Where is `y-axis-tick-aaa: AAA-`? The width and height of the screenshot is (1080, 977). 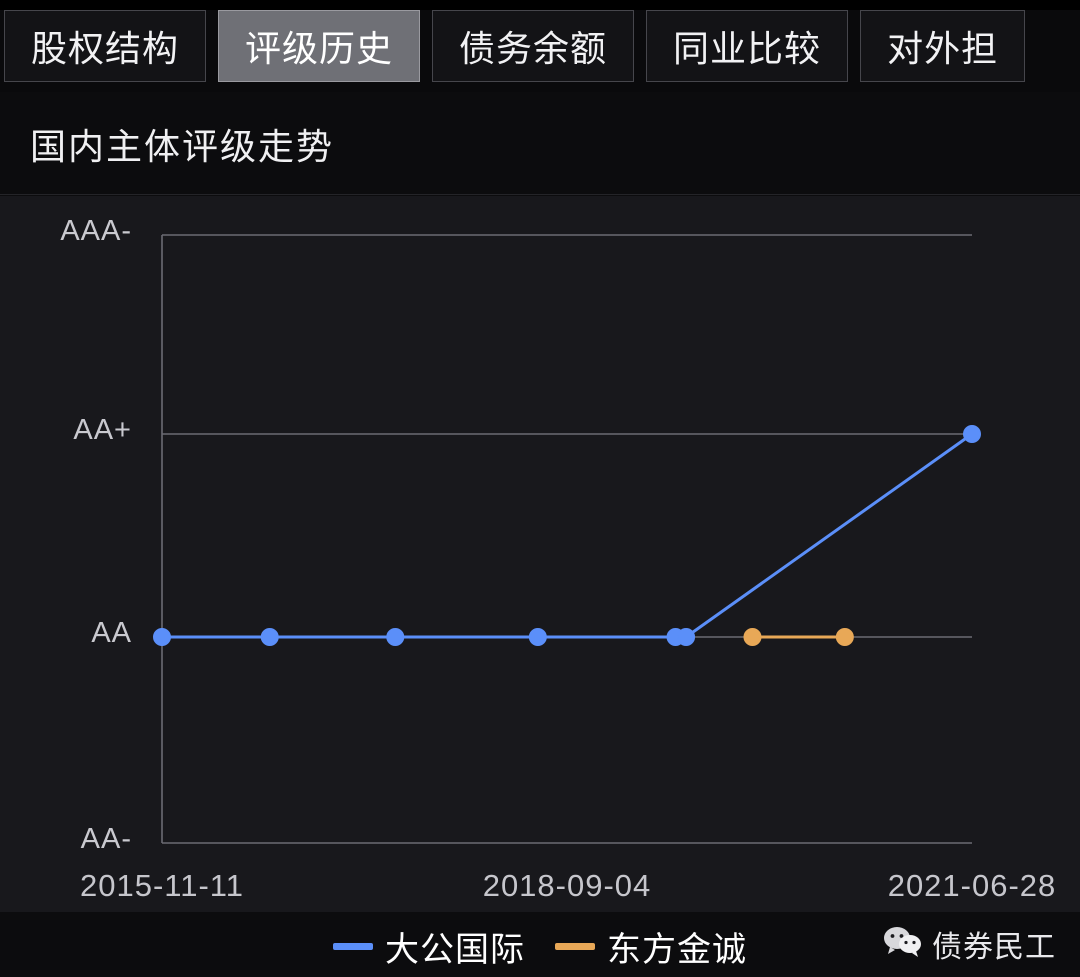
y-axis-tick-aaa: AAA- is located at coordinates (75, 231).